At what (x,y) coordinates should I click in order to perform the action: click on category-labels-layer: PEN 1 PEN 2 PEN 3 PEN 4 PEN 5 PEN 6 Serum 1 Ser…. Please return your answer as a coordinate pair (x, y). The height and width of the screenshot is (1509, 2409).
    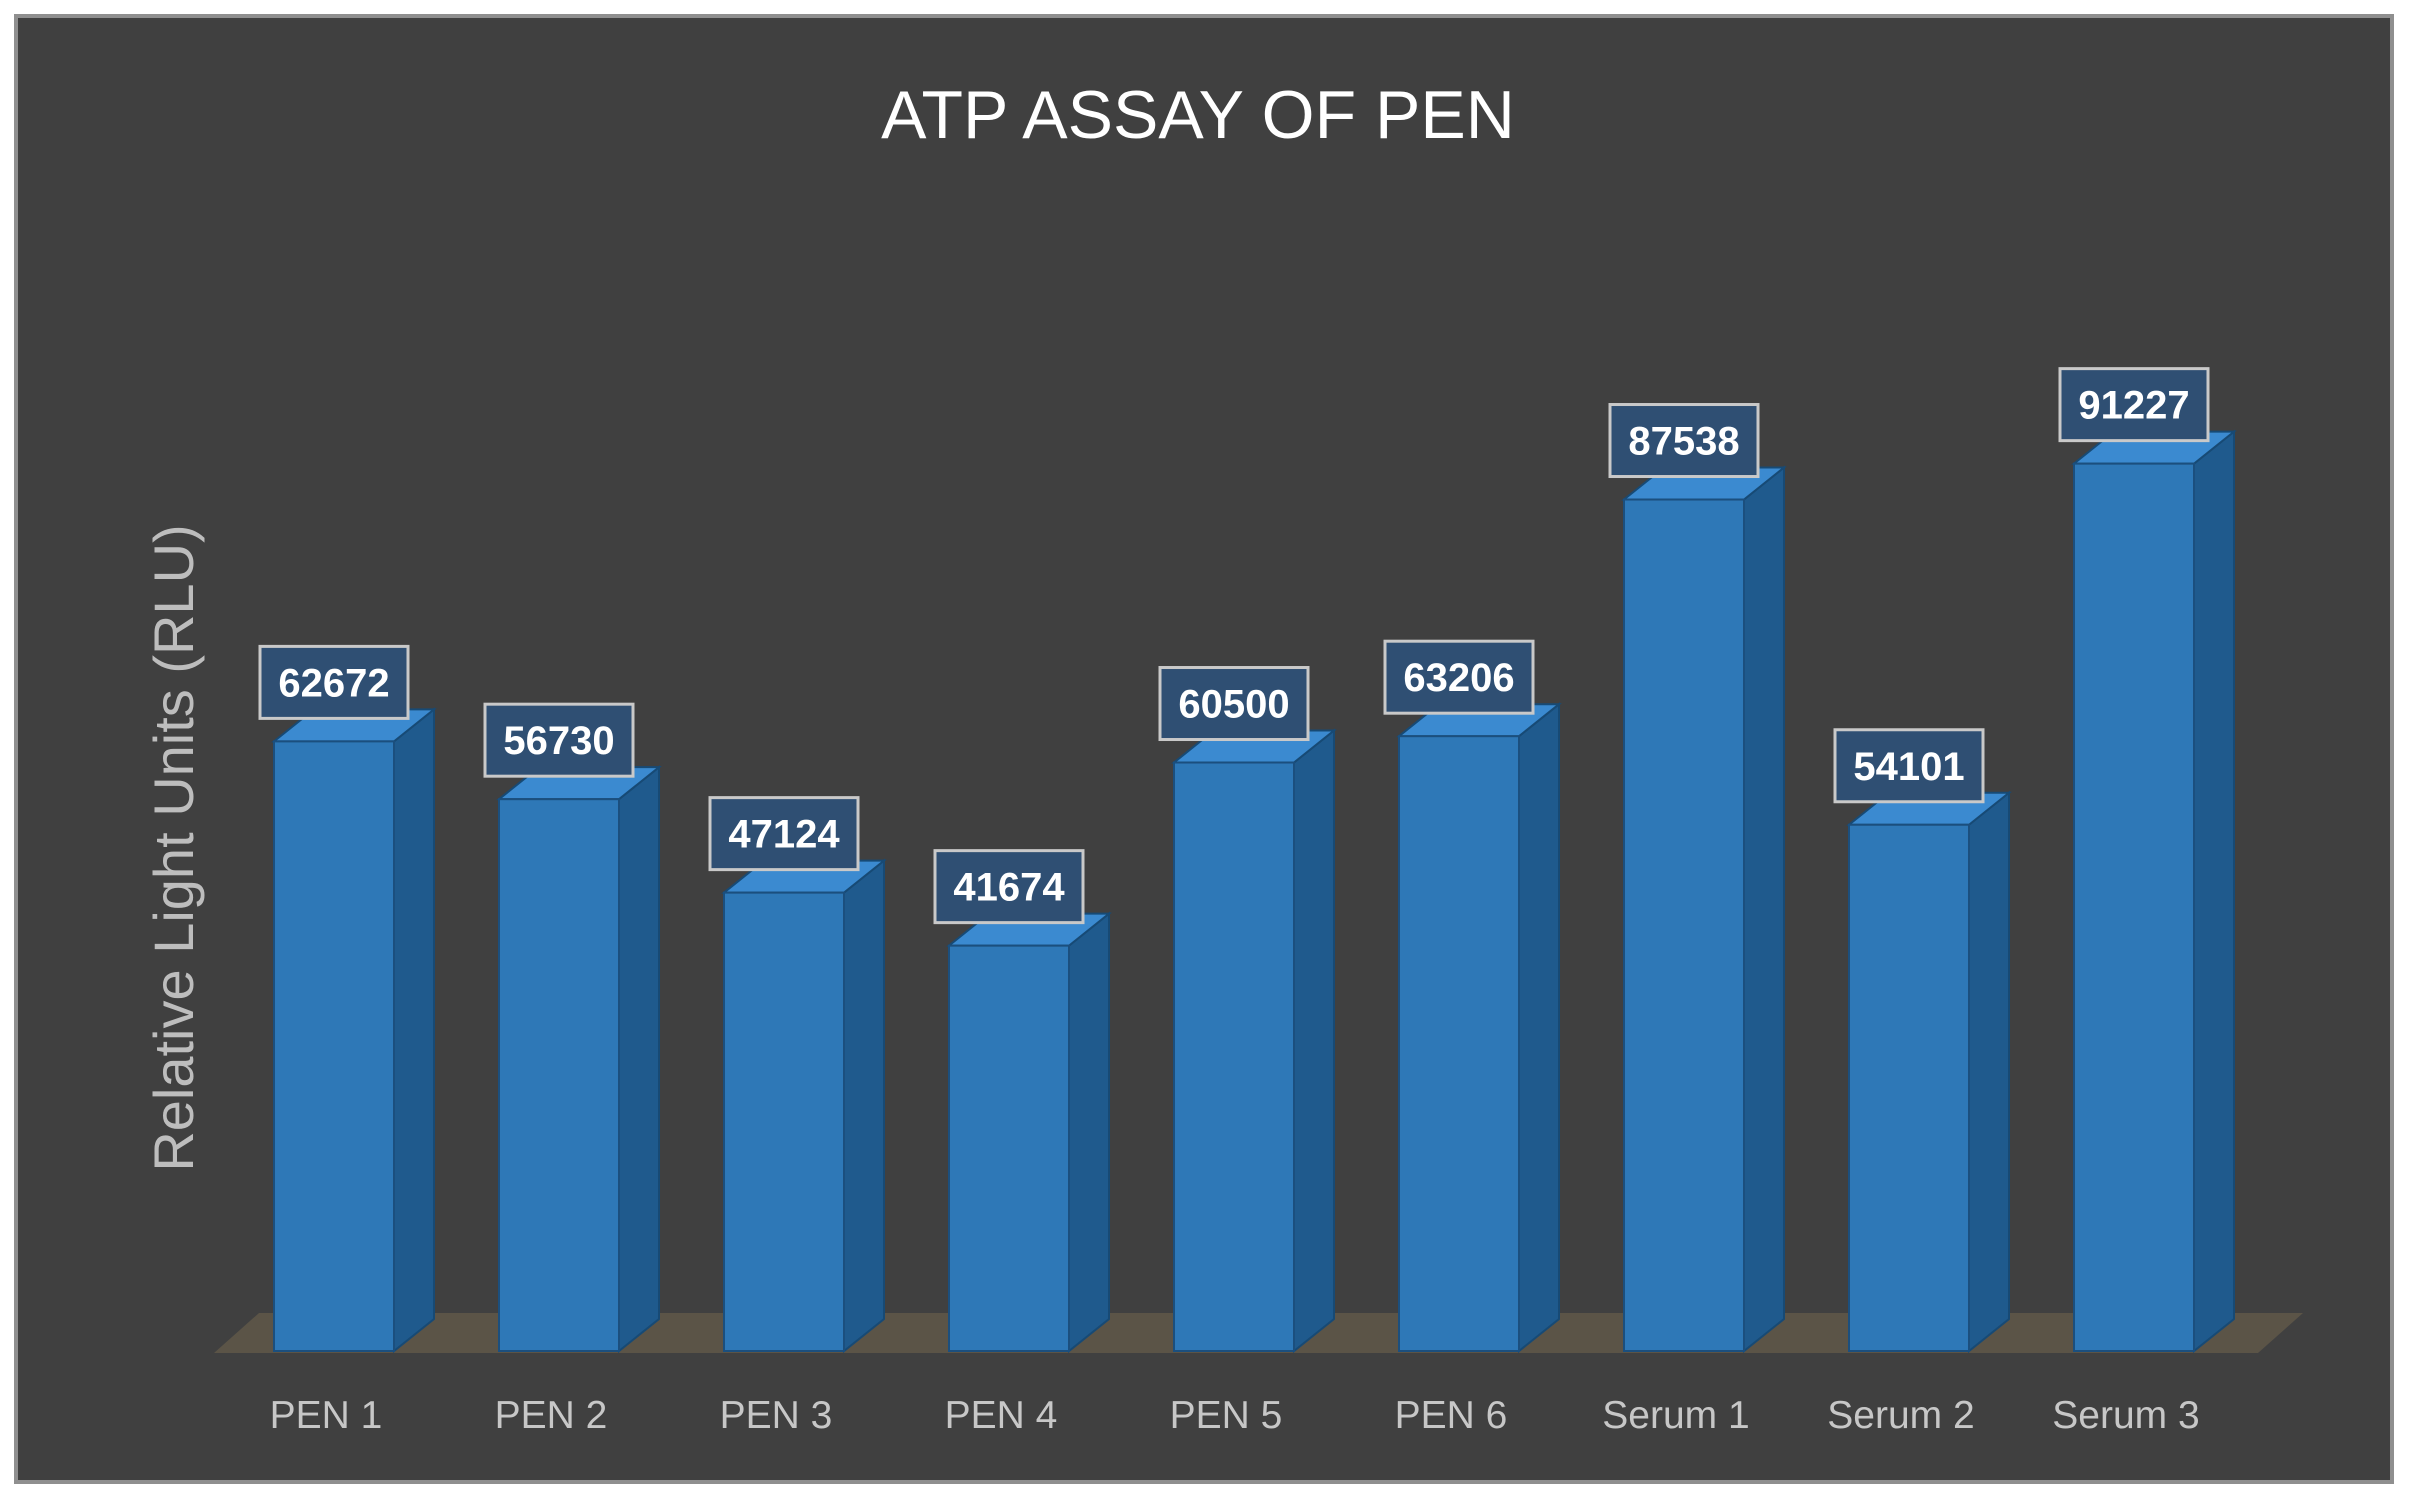
    Looking at the image, I should click on (1235, 1415).